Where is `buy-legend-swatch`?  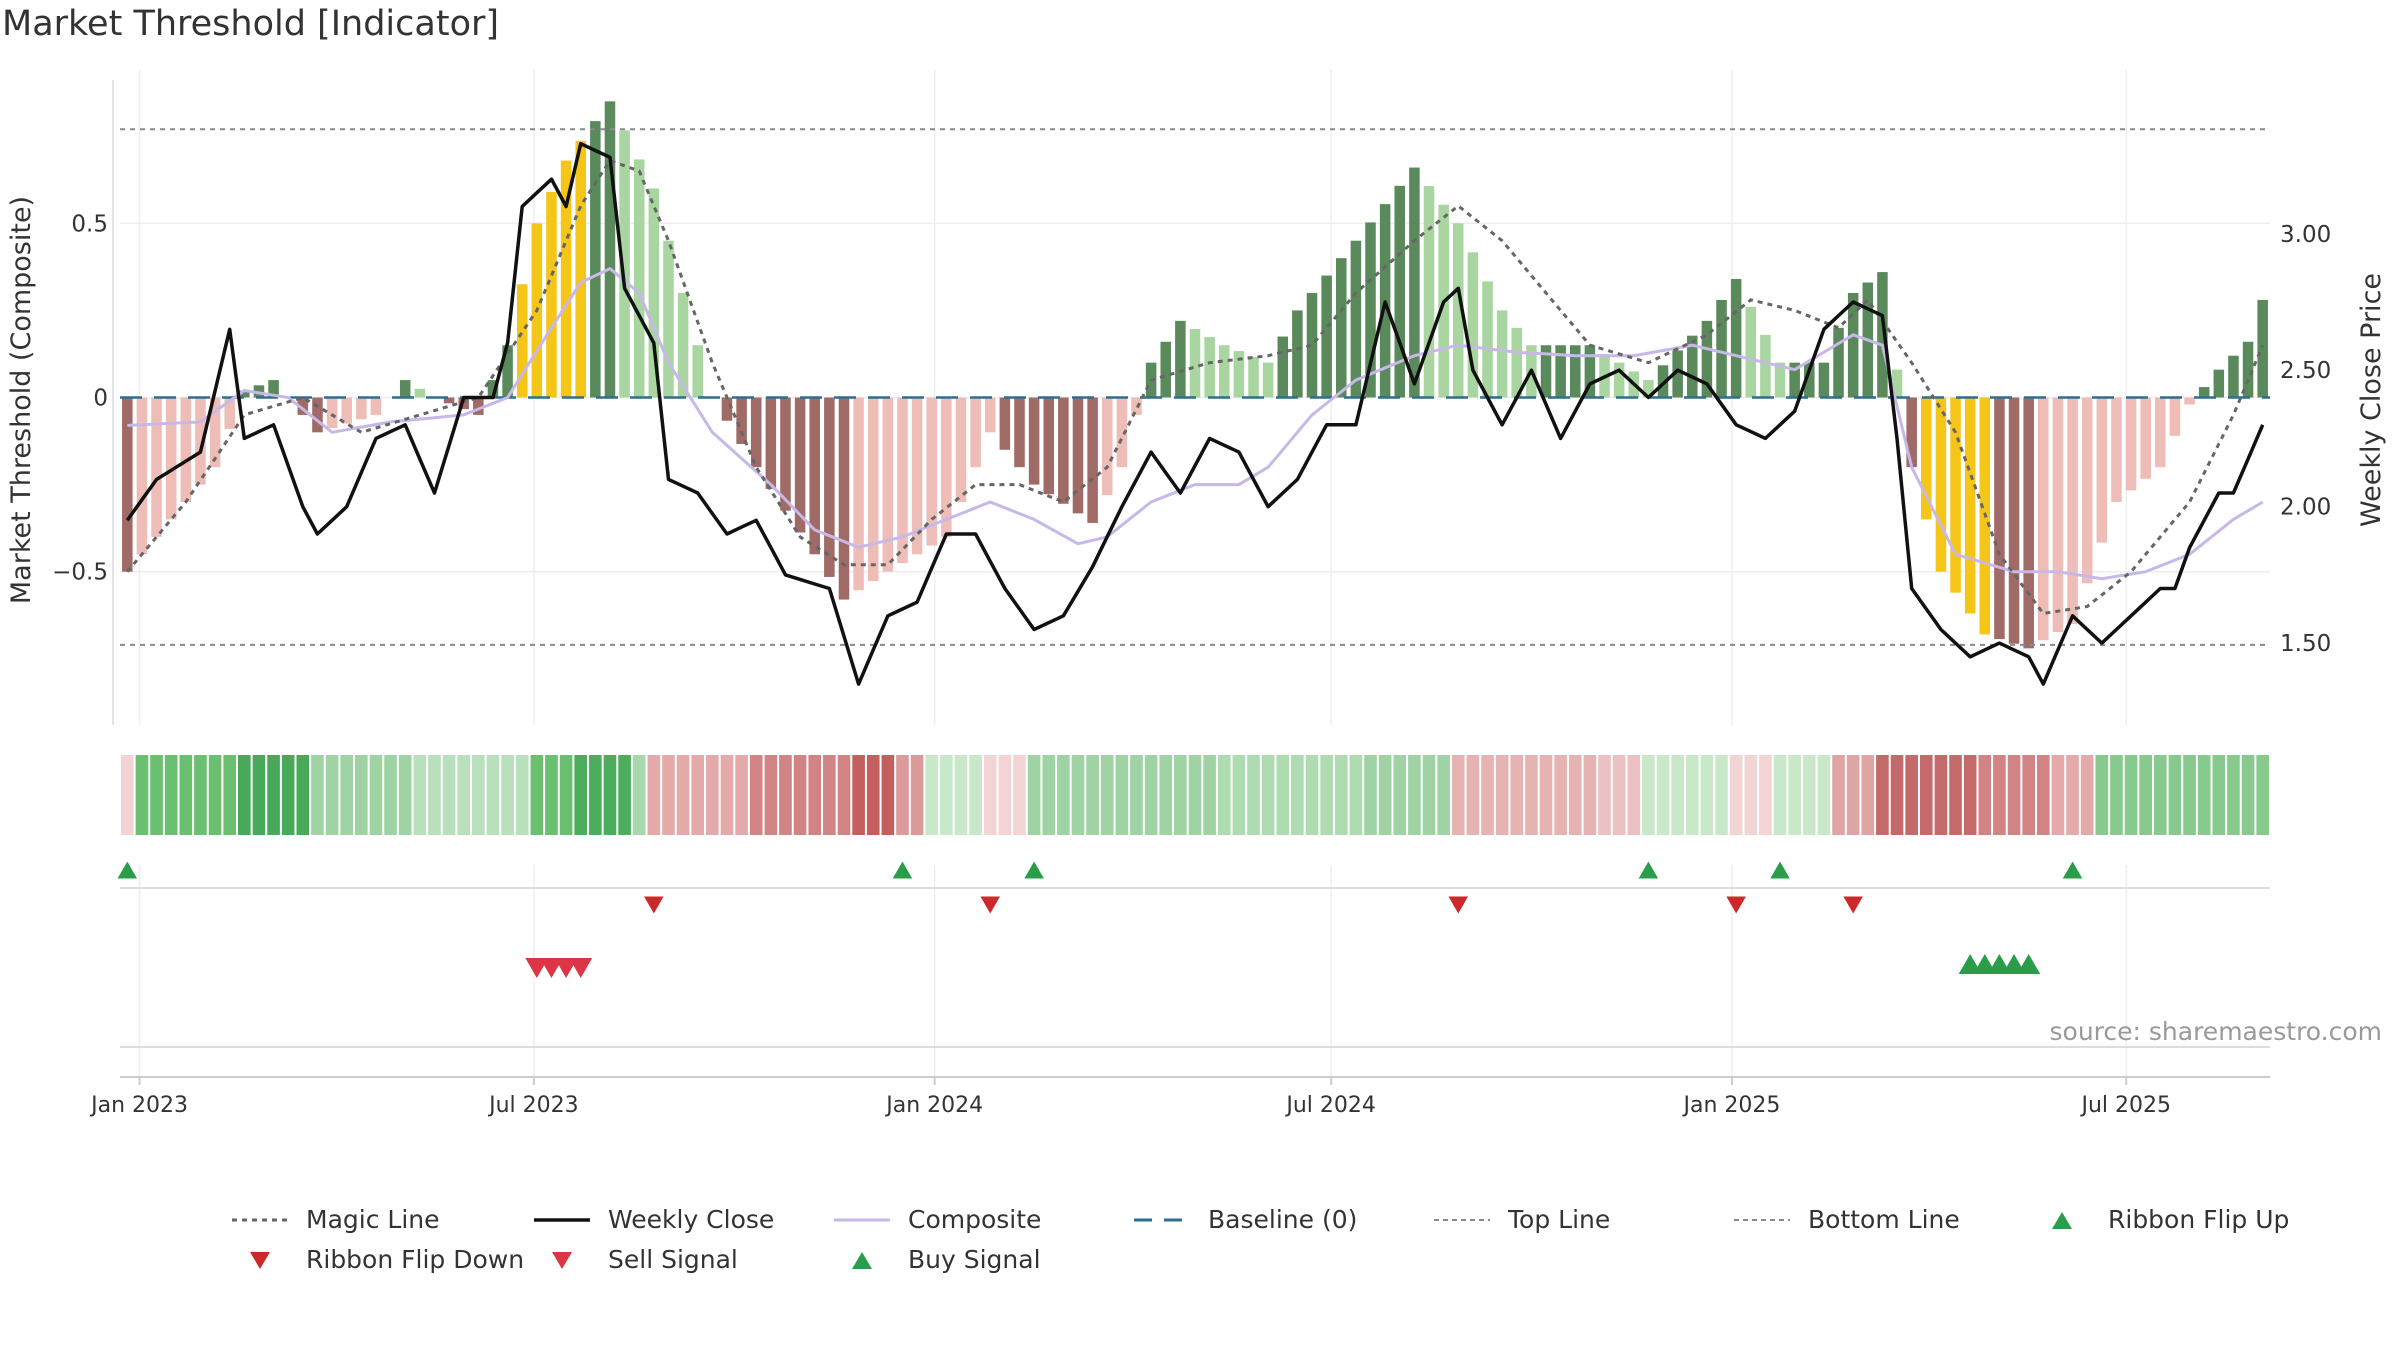 buy-legend-swatch is located at coordinates (862, 1260).